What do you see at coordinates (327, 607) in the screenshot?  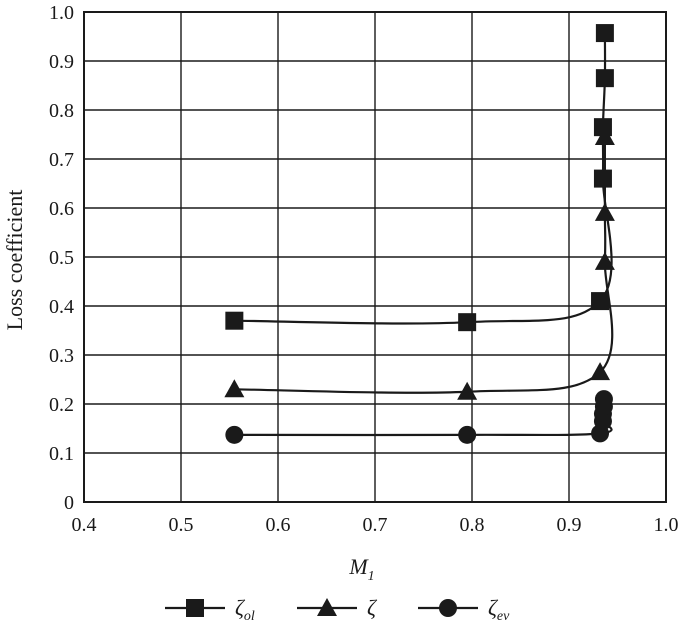 I see `legend-triangle-marker` at bounding box center [327, 607].